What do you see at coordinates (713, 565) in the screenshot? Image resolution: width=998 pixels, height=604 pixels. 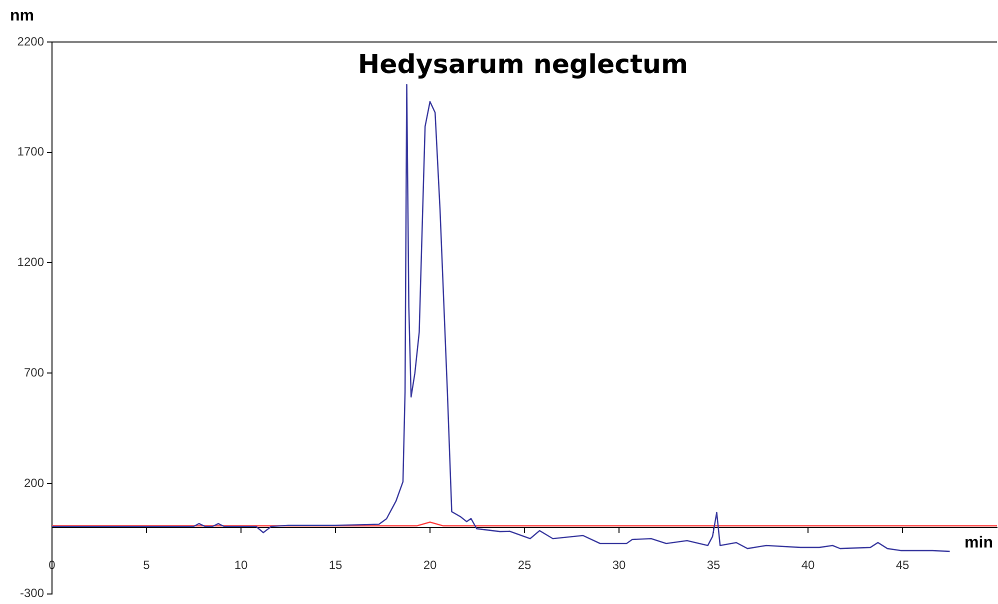 I see `x-tick-label: 35` at bounding box center [713, 565].